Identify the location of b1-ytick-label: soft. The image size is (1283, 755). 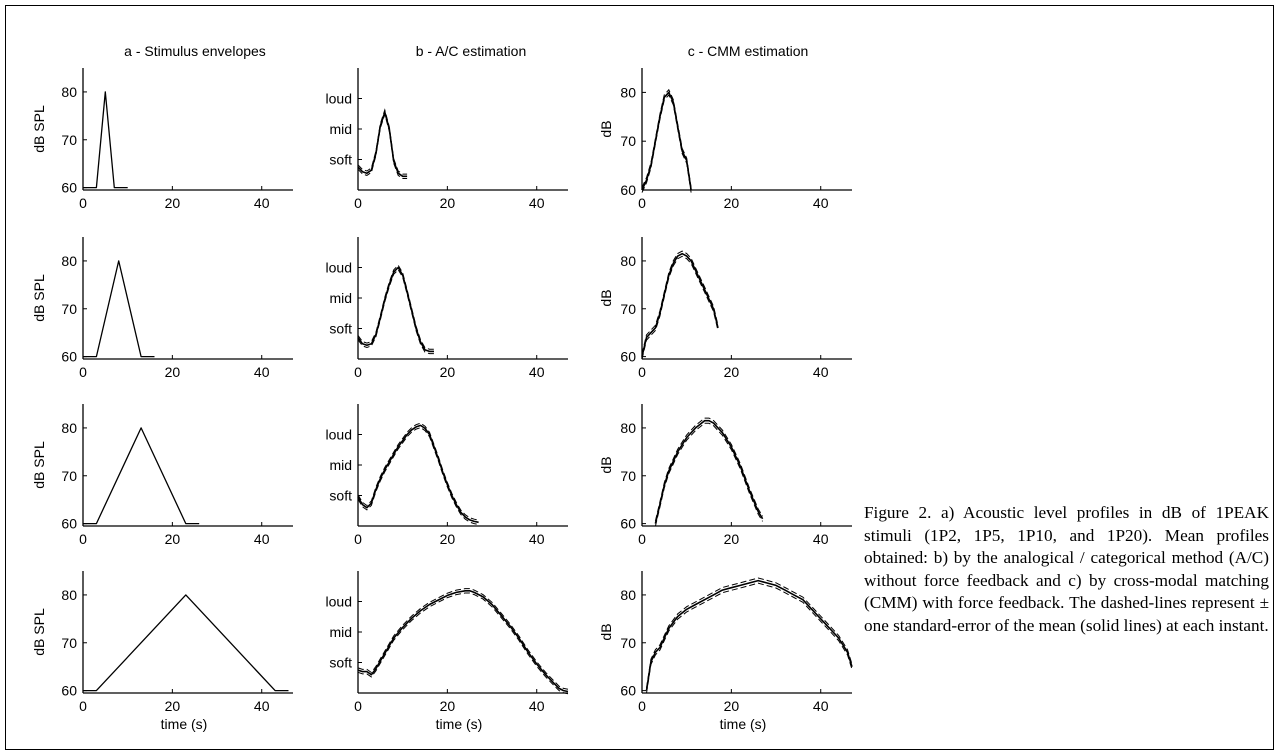
(340, 160).